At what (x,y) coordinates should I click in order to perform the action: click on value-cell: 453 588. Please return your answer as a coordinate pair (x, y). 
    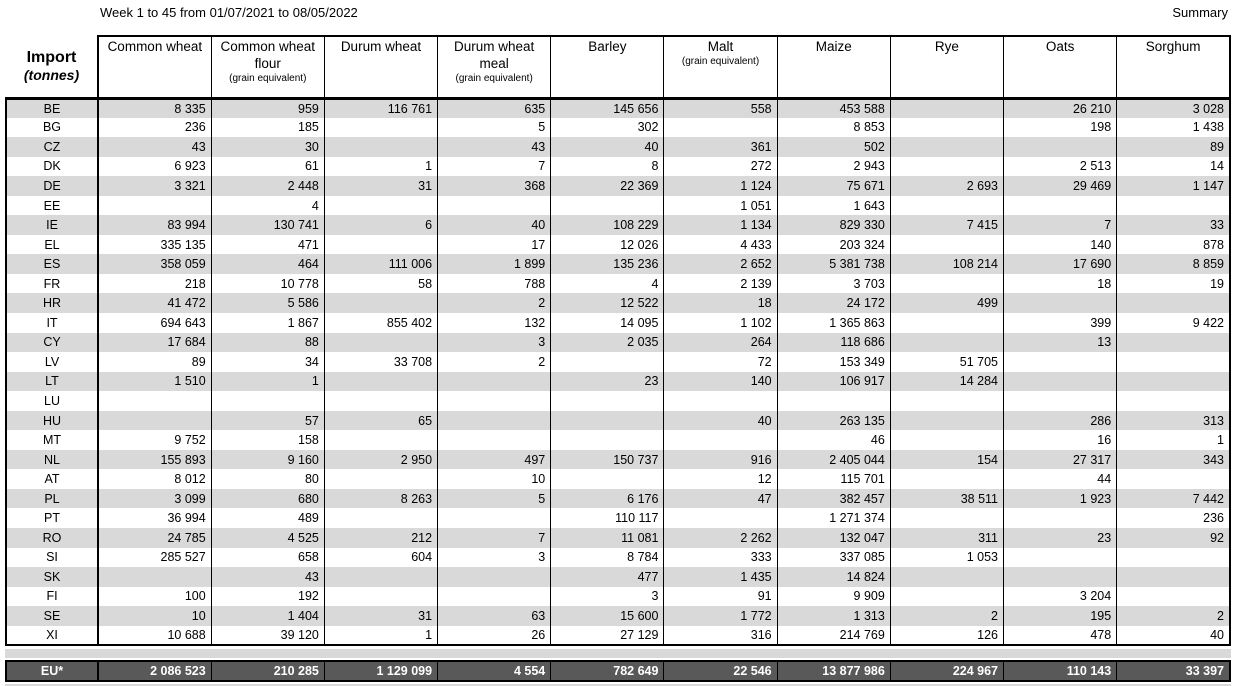
    Looking at the image, I should click on (833, 108).